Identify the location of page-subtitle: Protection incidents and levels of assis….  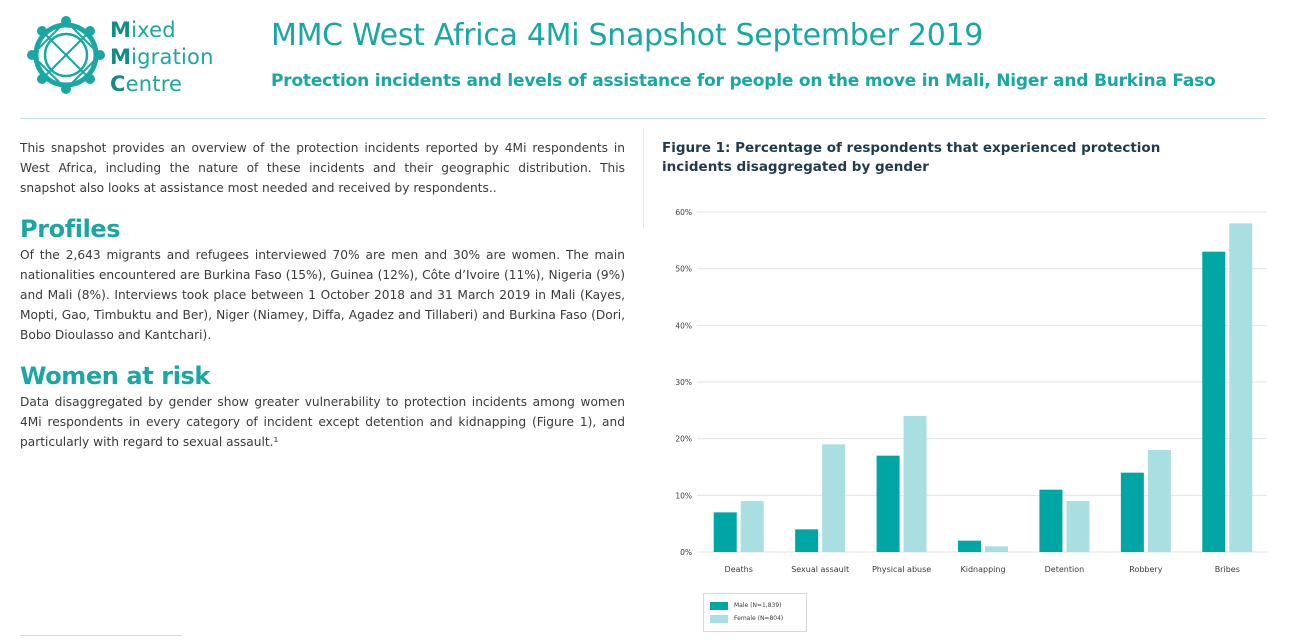
(743, 81).